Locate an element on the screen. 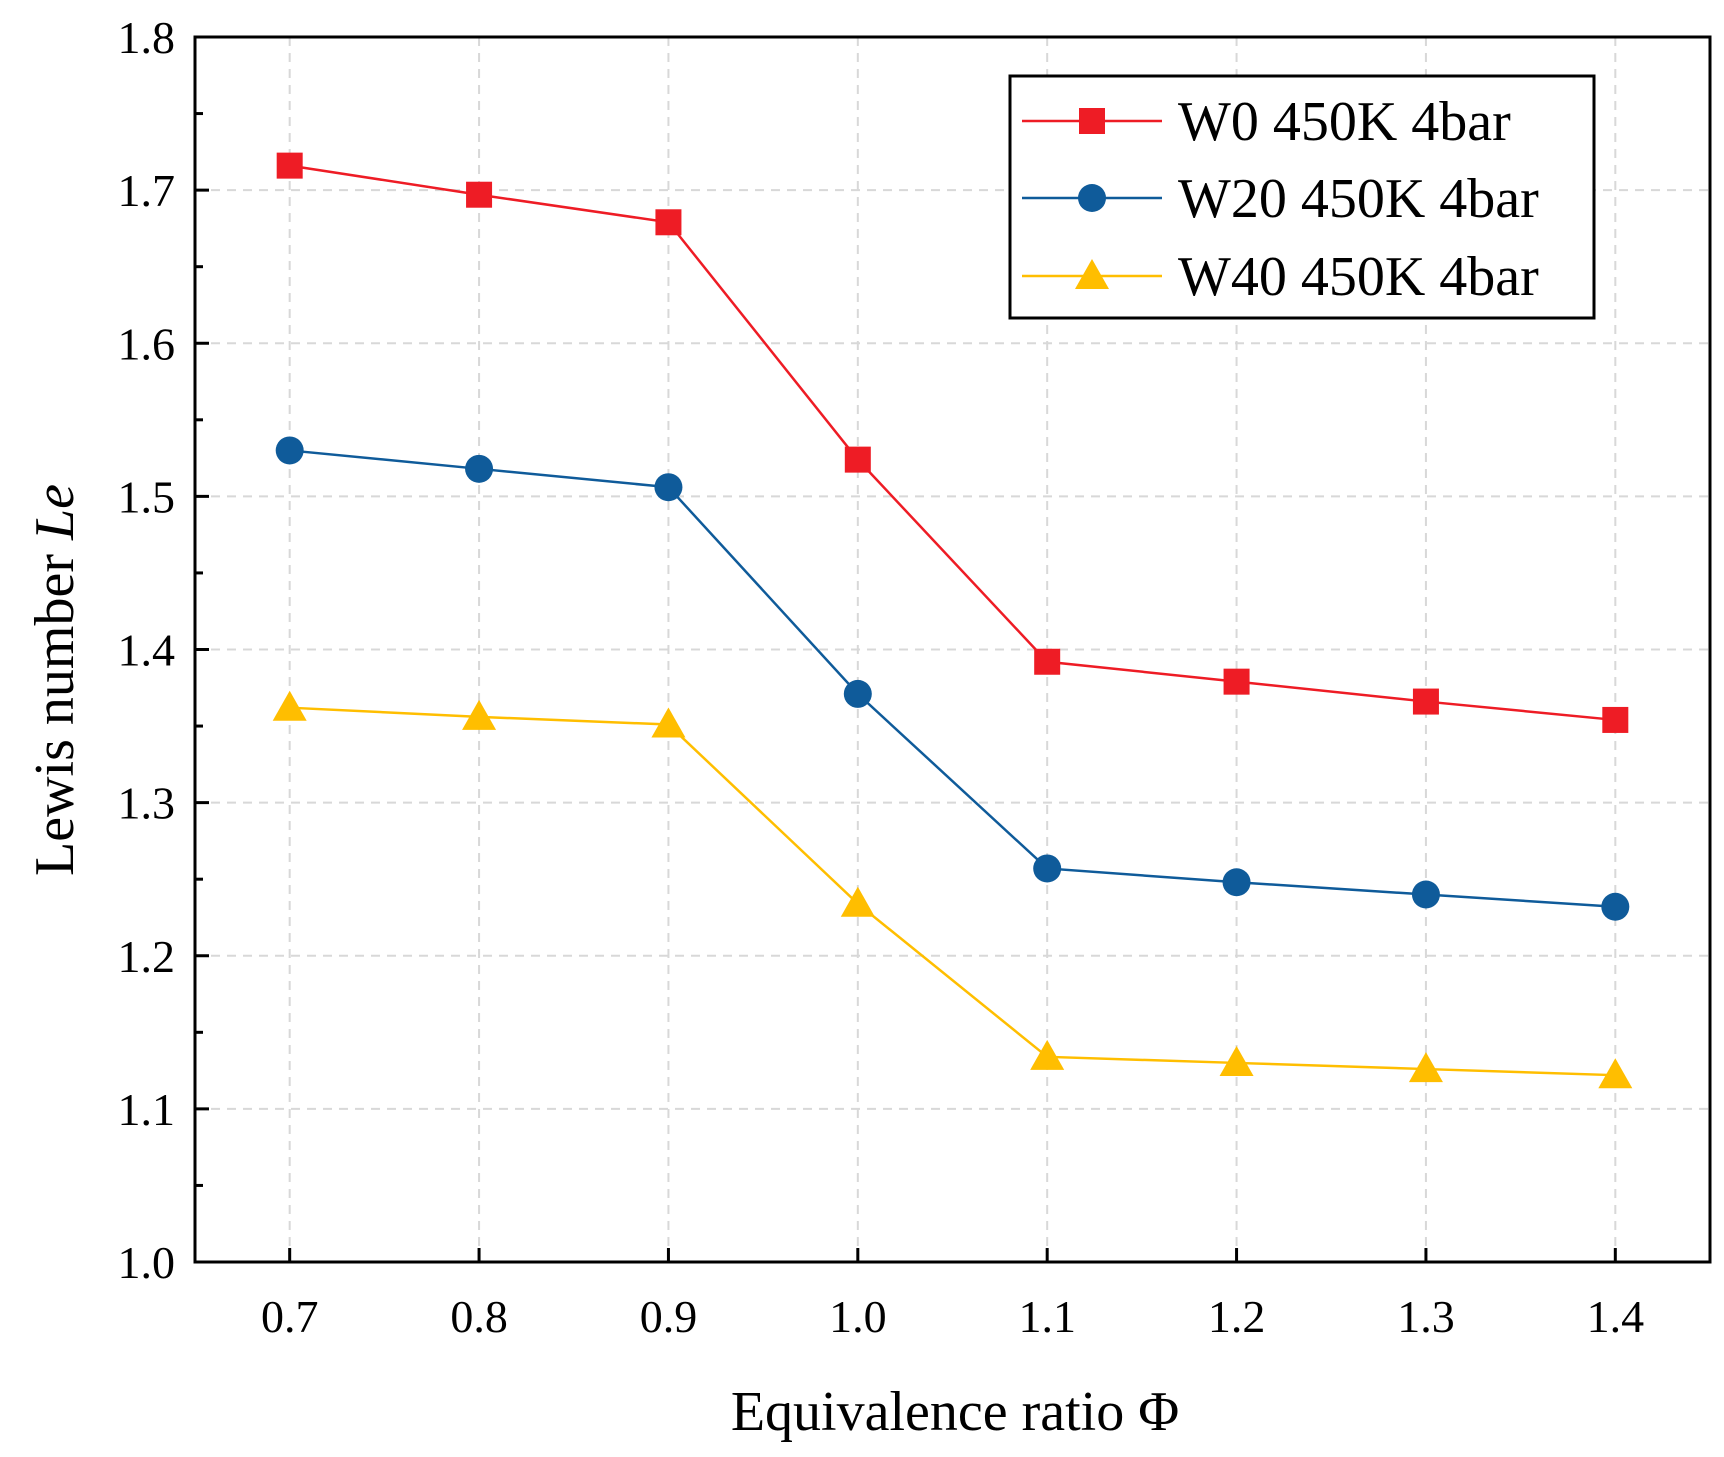 The width and height of the screenshot is (1724, 1457). x-tick-label: 1.1 is located at coordinates (1047, 1316).